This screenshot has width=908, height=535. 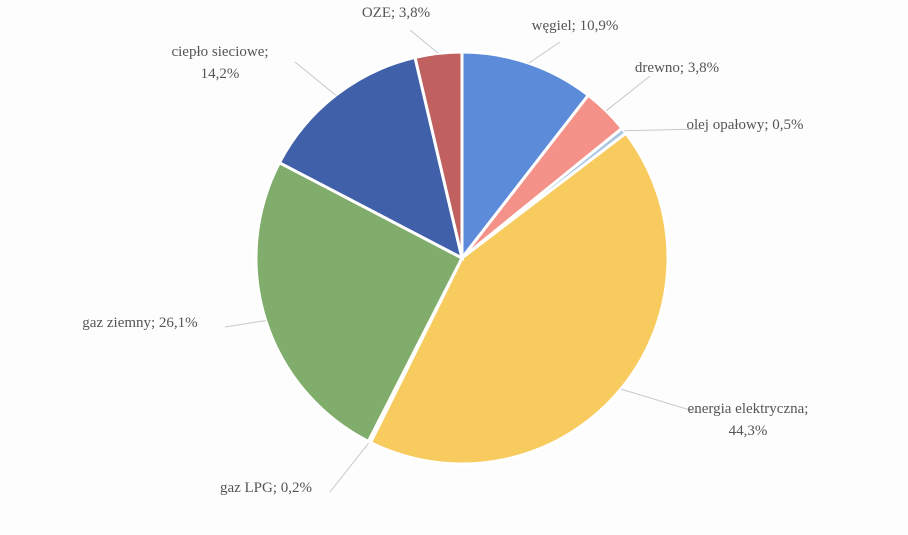 I want to click on label-line: gaz ziemny; 26,1%, so click(x=139, y=323).